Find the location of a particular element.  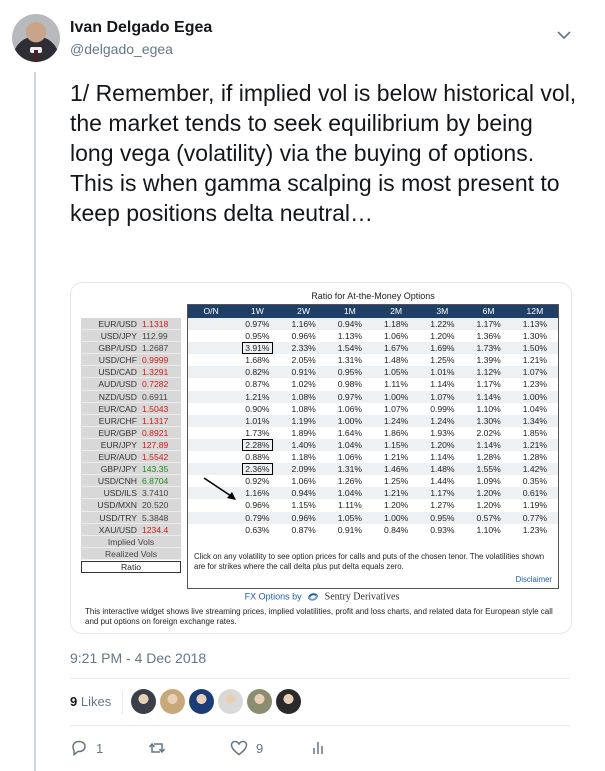

ratio-cell: 1.40% is located at coordinates (304, 445).